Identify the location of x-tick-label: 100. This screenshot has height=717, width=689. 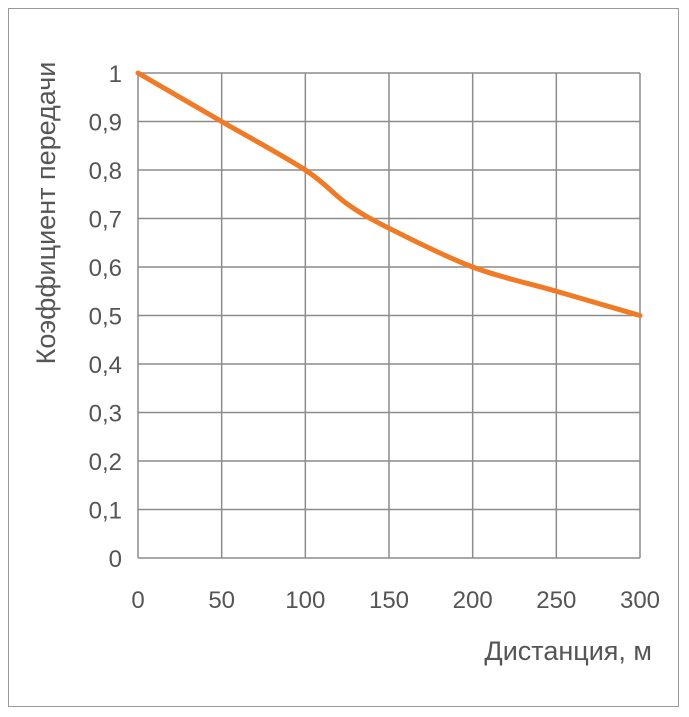
(305, 600).